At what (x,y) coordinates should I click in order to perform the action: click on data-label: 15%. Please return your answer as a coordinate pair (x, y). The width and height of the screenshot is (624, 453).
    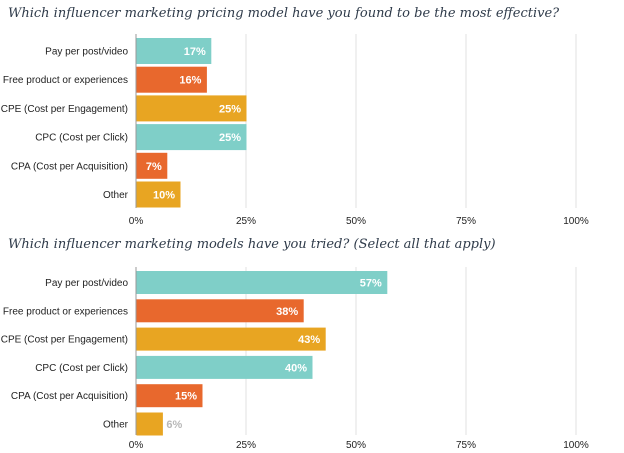
    Looking at the image, I should click on (186, 397).